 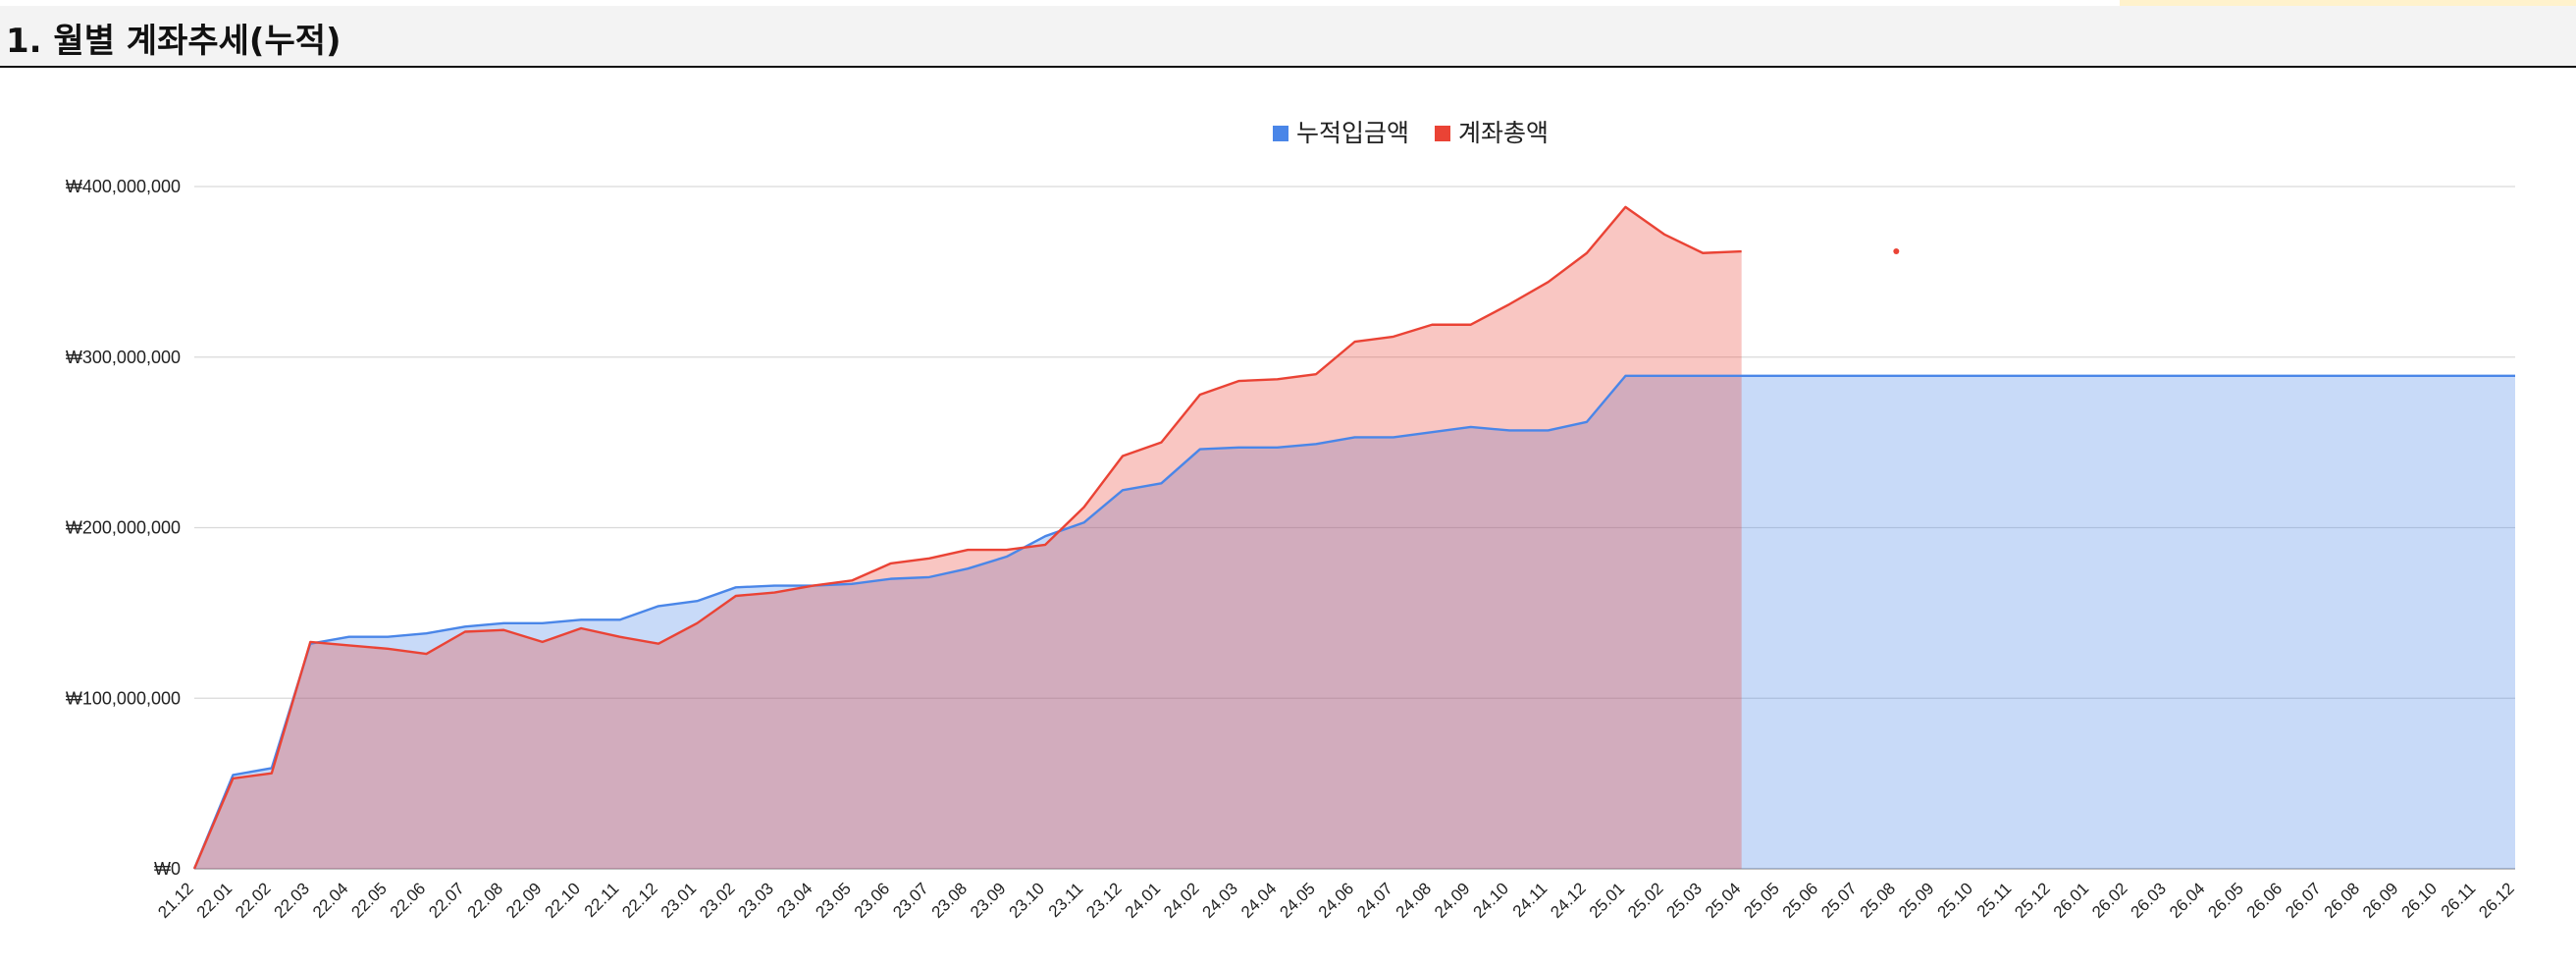 I want to click on x-tick-label: 26.12, so click(x=2496, y=900).